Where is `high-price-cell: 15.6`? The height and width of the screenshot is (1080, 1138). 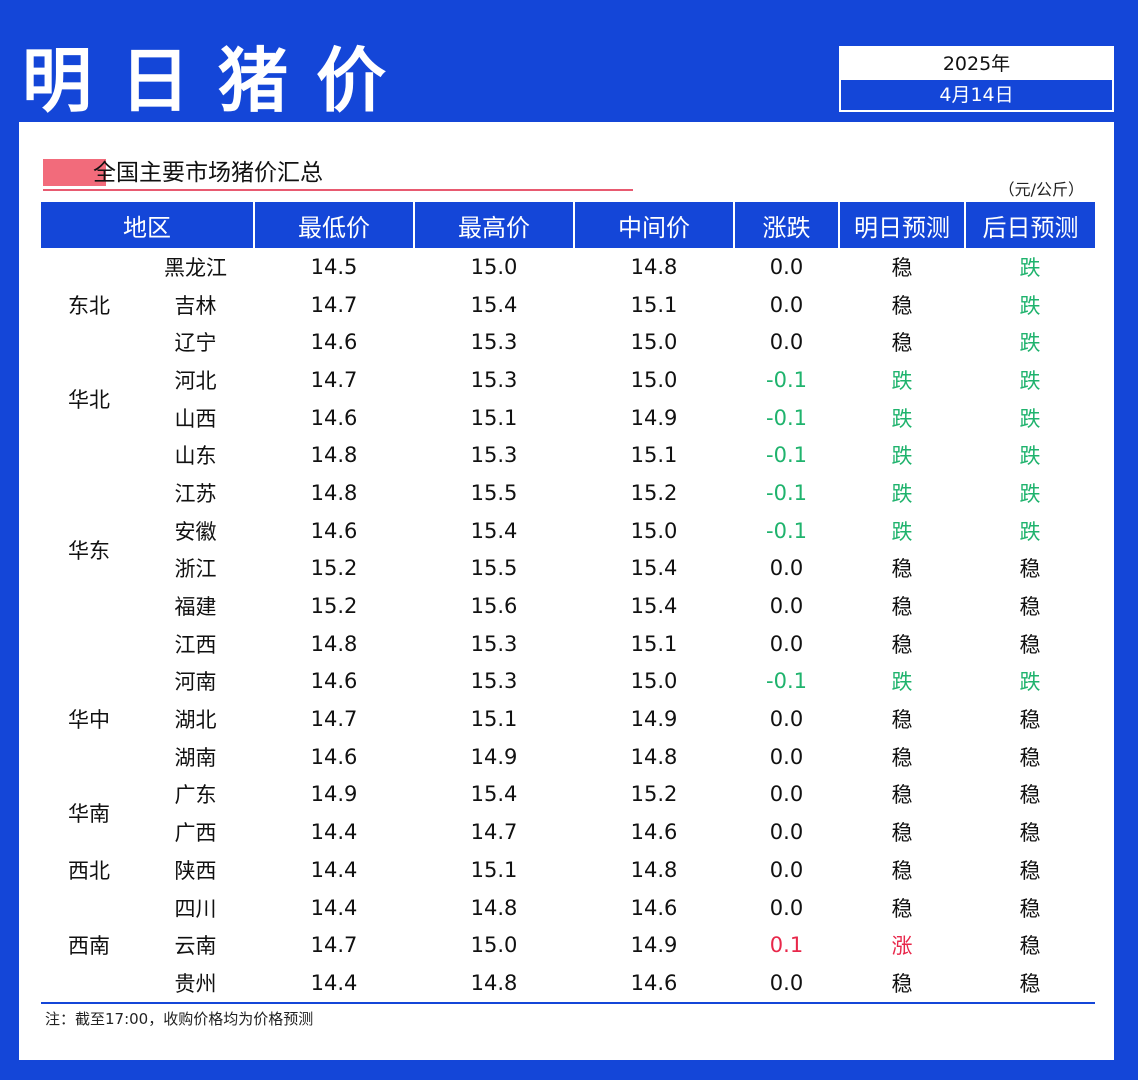
high-price-cell: 15.6 is located at coordinates (494, 606).